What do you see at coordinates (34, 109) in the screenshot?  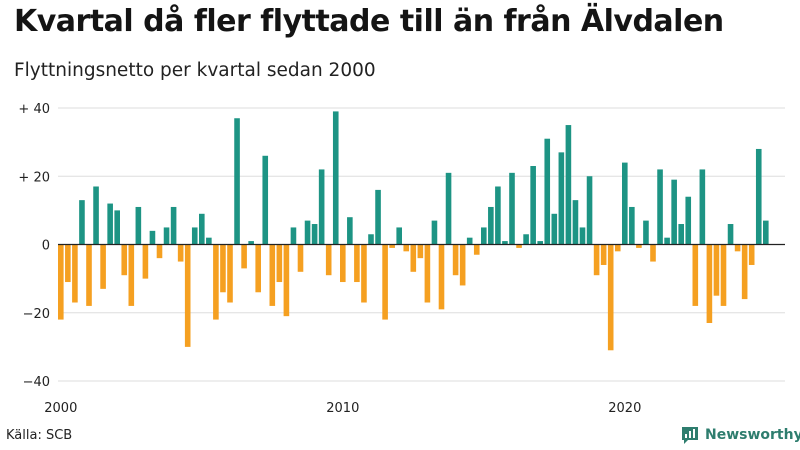 I see `y-tick-label: + 40` at bounding box center [34, 109].